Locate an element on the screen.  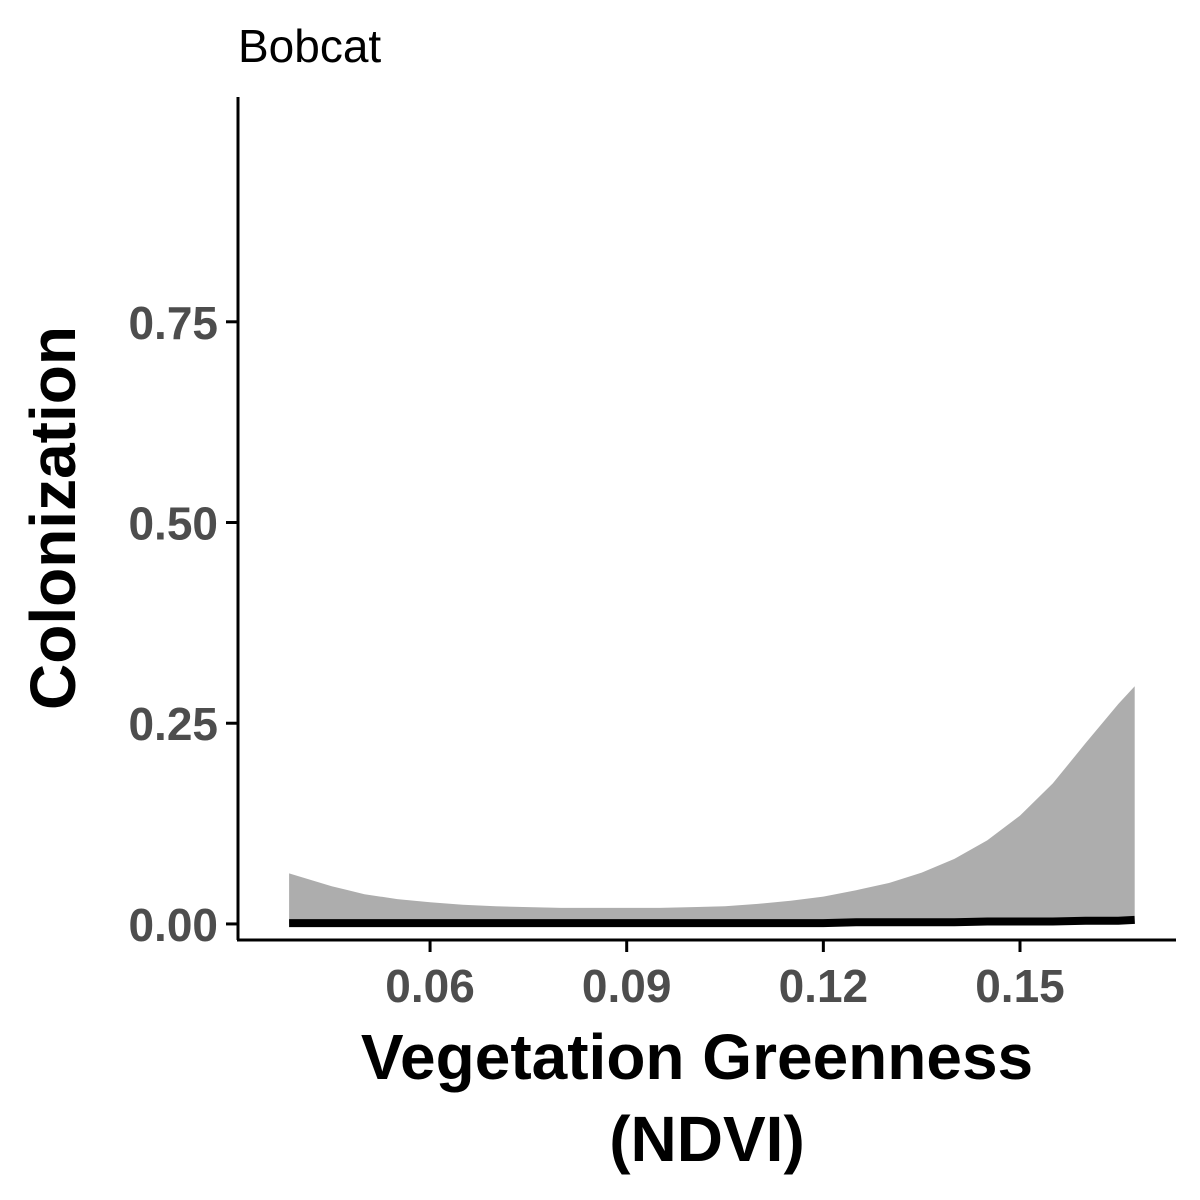
x-axis-title-line-2: (NDVI) is located at coordinates (707, 1139).